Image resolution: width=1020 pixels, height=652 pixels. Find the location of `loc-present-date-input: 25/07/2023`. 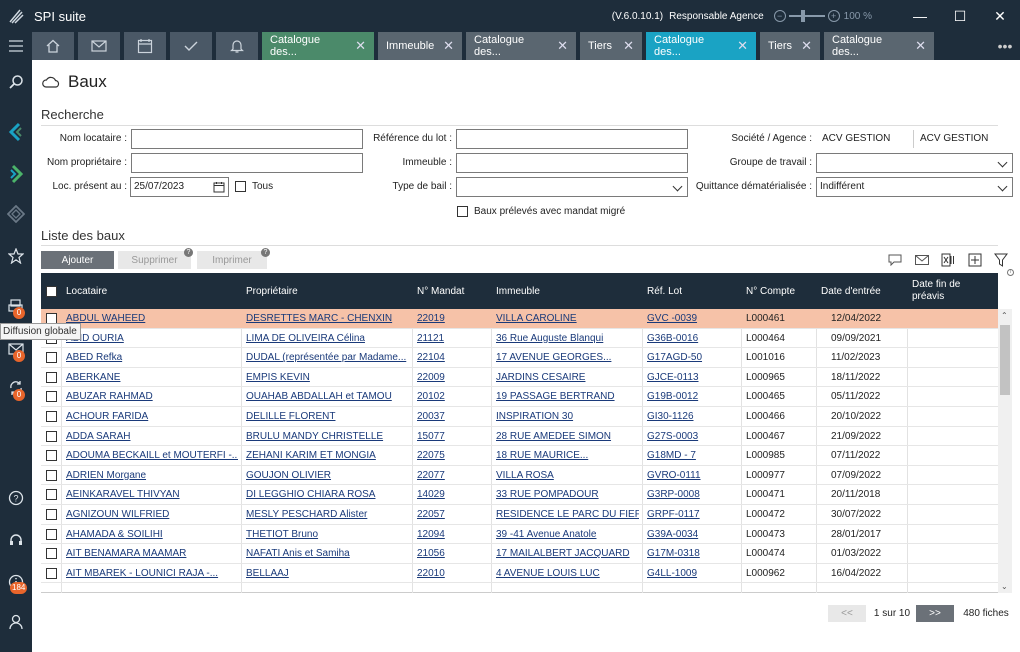

loc-present-date-input: 25/07/2023 is located at coordinates (179, 187).